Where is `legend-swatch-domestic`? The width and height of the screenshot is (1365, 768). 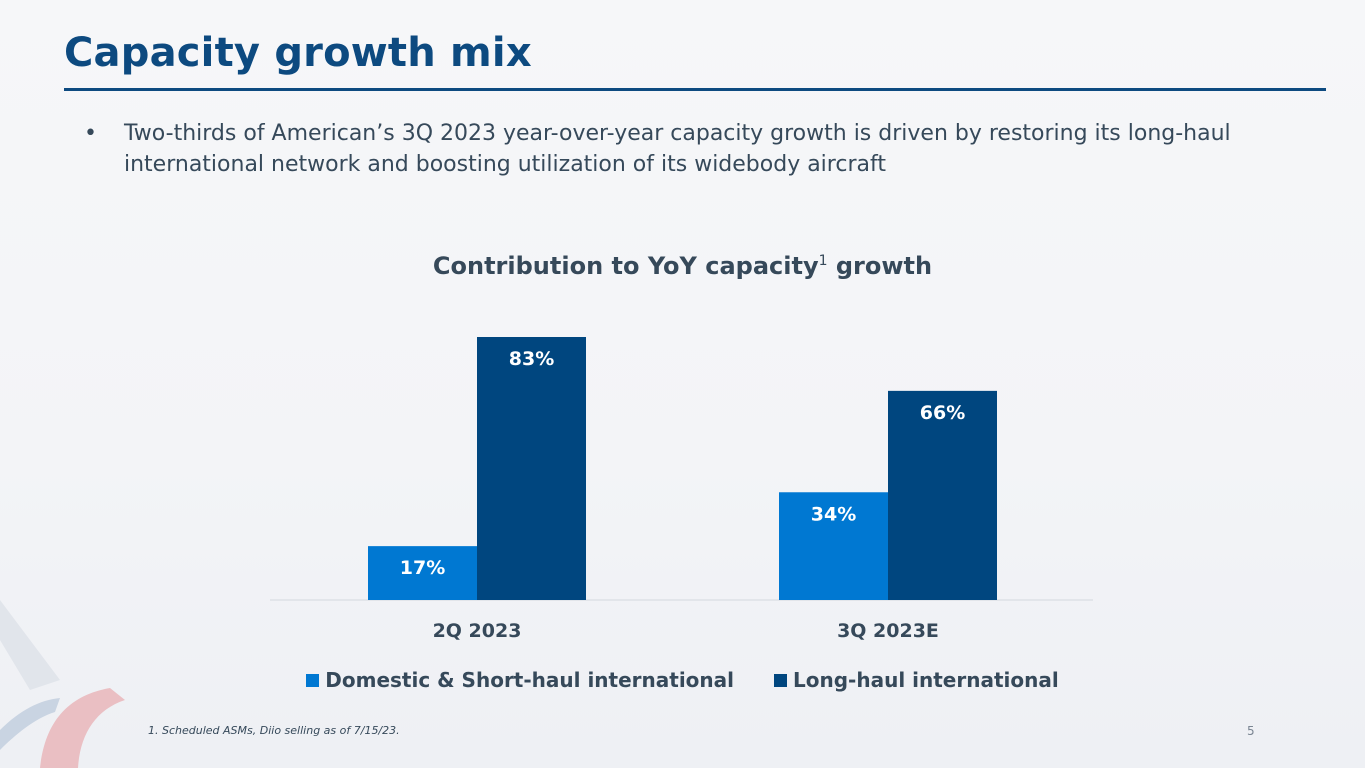 legend-swatch-domestic is located at coordinates (313, 680).